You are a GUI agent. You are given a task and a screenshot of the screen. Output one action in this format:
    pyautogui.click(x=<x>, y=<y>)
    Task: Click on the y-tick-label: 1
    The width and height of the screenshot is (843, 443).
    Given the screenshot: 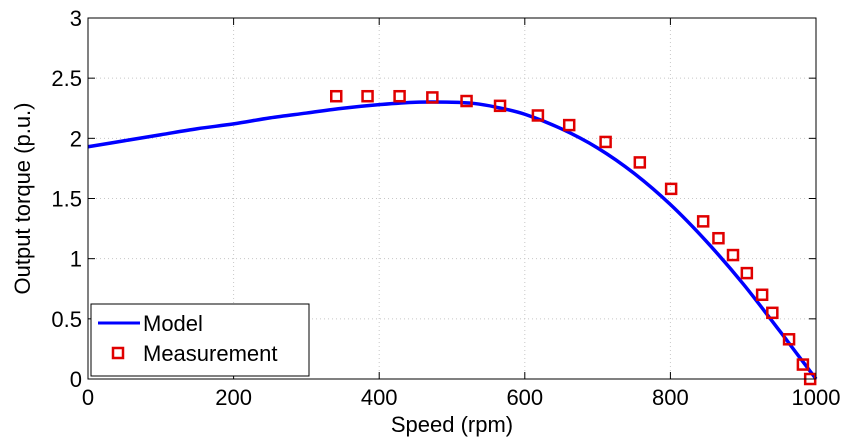 What is the action you would take?
    pyautogui.click(x=76, y=259)
    